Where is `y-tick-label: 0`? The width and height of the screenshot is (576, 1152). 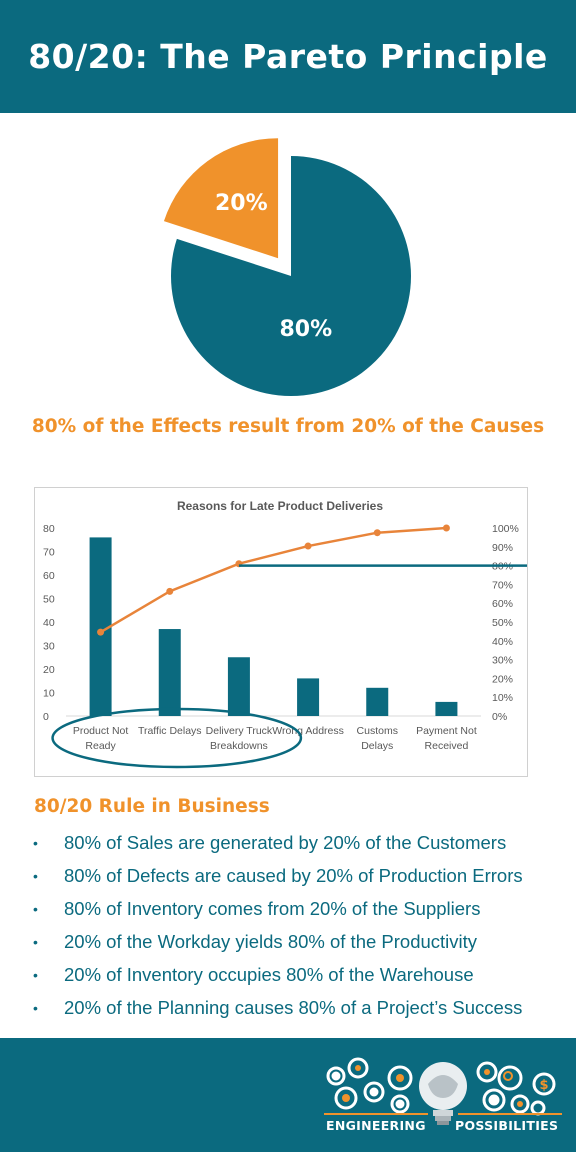
y-tick-label: 0 is located at coordinates (46, 717).